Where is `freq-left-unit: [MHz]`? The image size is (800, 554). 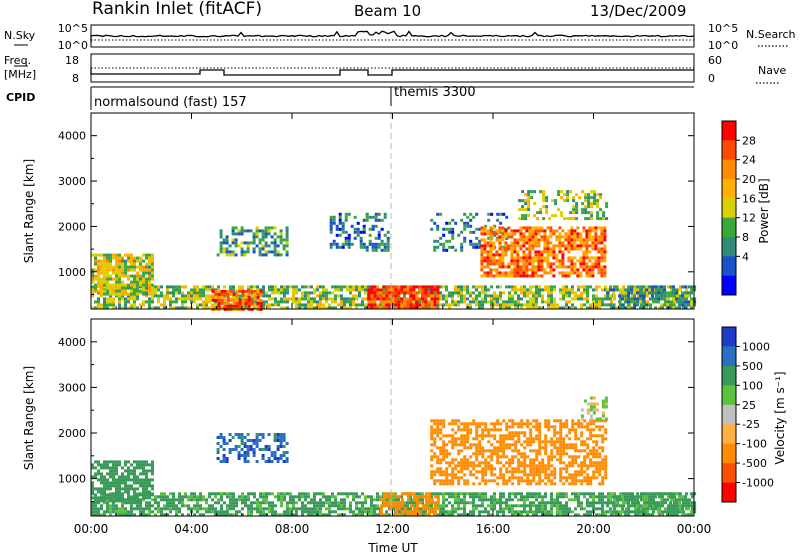 freq-left-unit: [MHz] is located at coordinates (20, 74).